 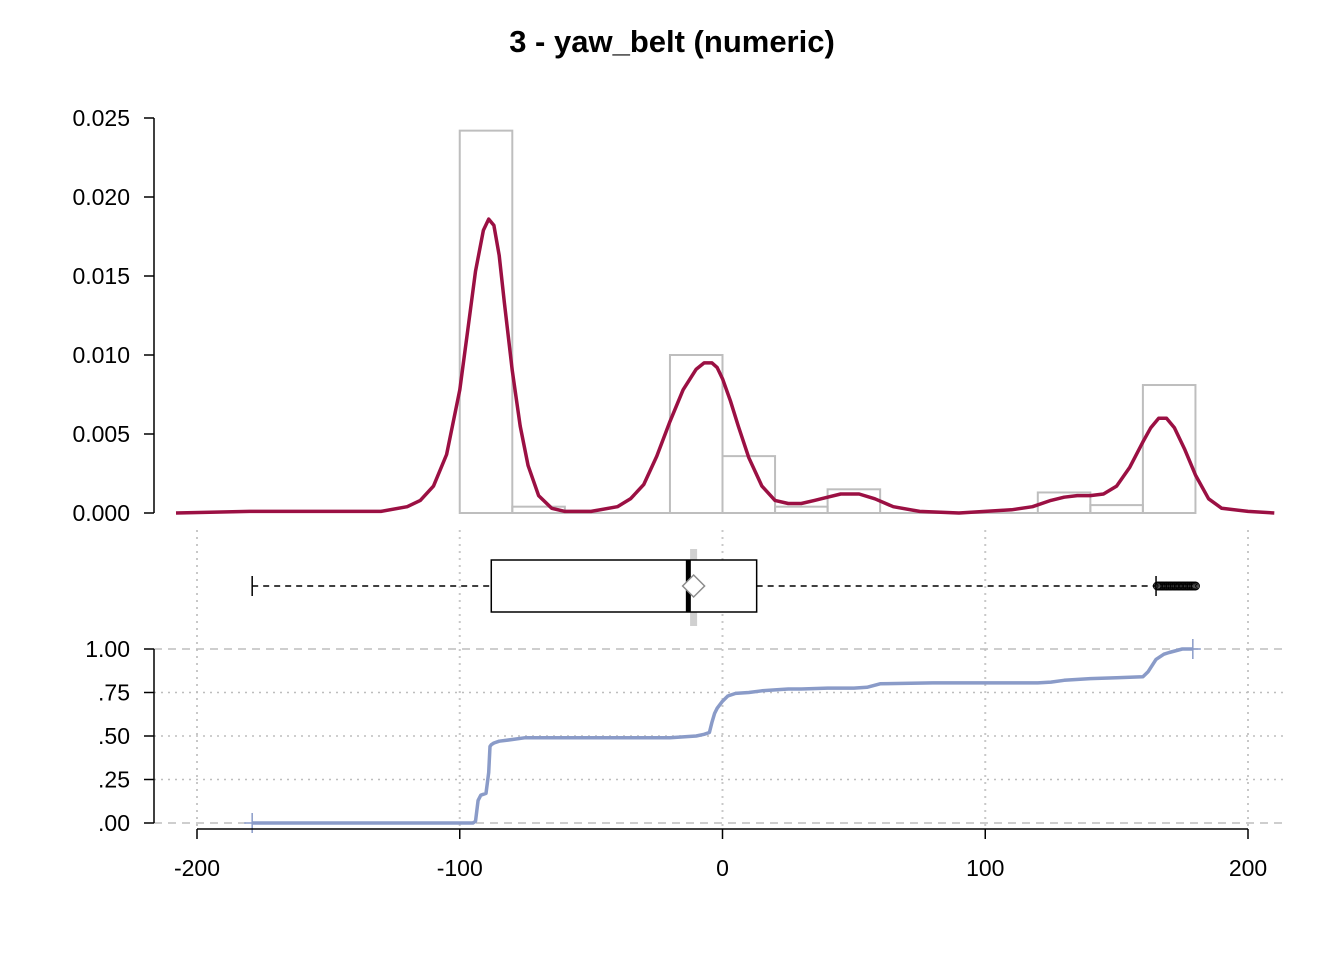 I want to click on density-y-tick-label: 0.010, so click(x=101, y=355).